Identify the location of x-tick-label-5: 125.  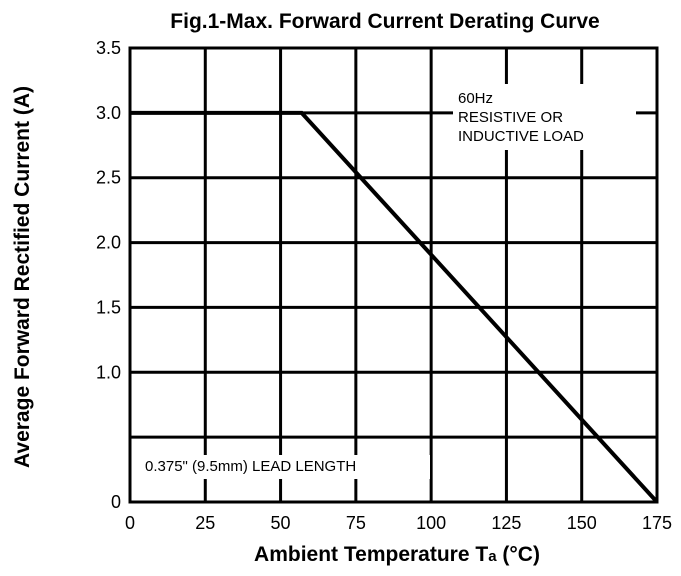
(506, 523).